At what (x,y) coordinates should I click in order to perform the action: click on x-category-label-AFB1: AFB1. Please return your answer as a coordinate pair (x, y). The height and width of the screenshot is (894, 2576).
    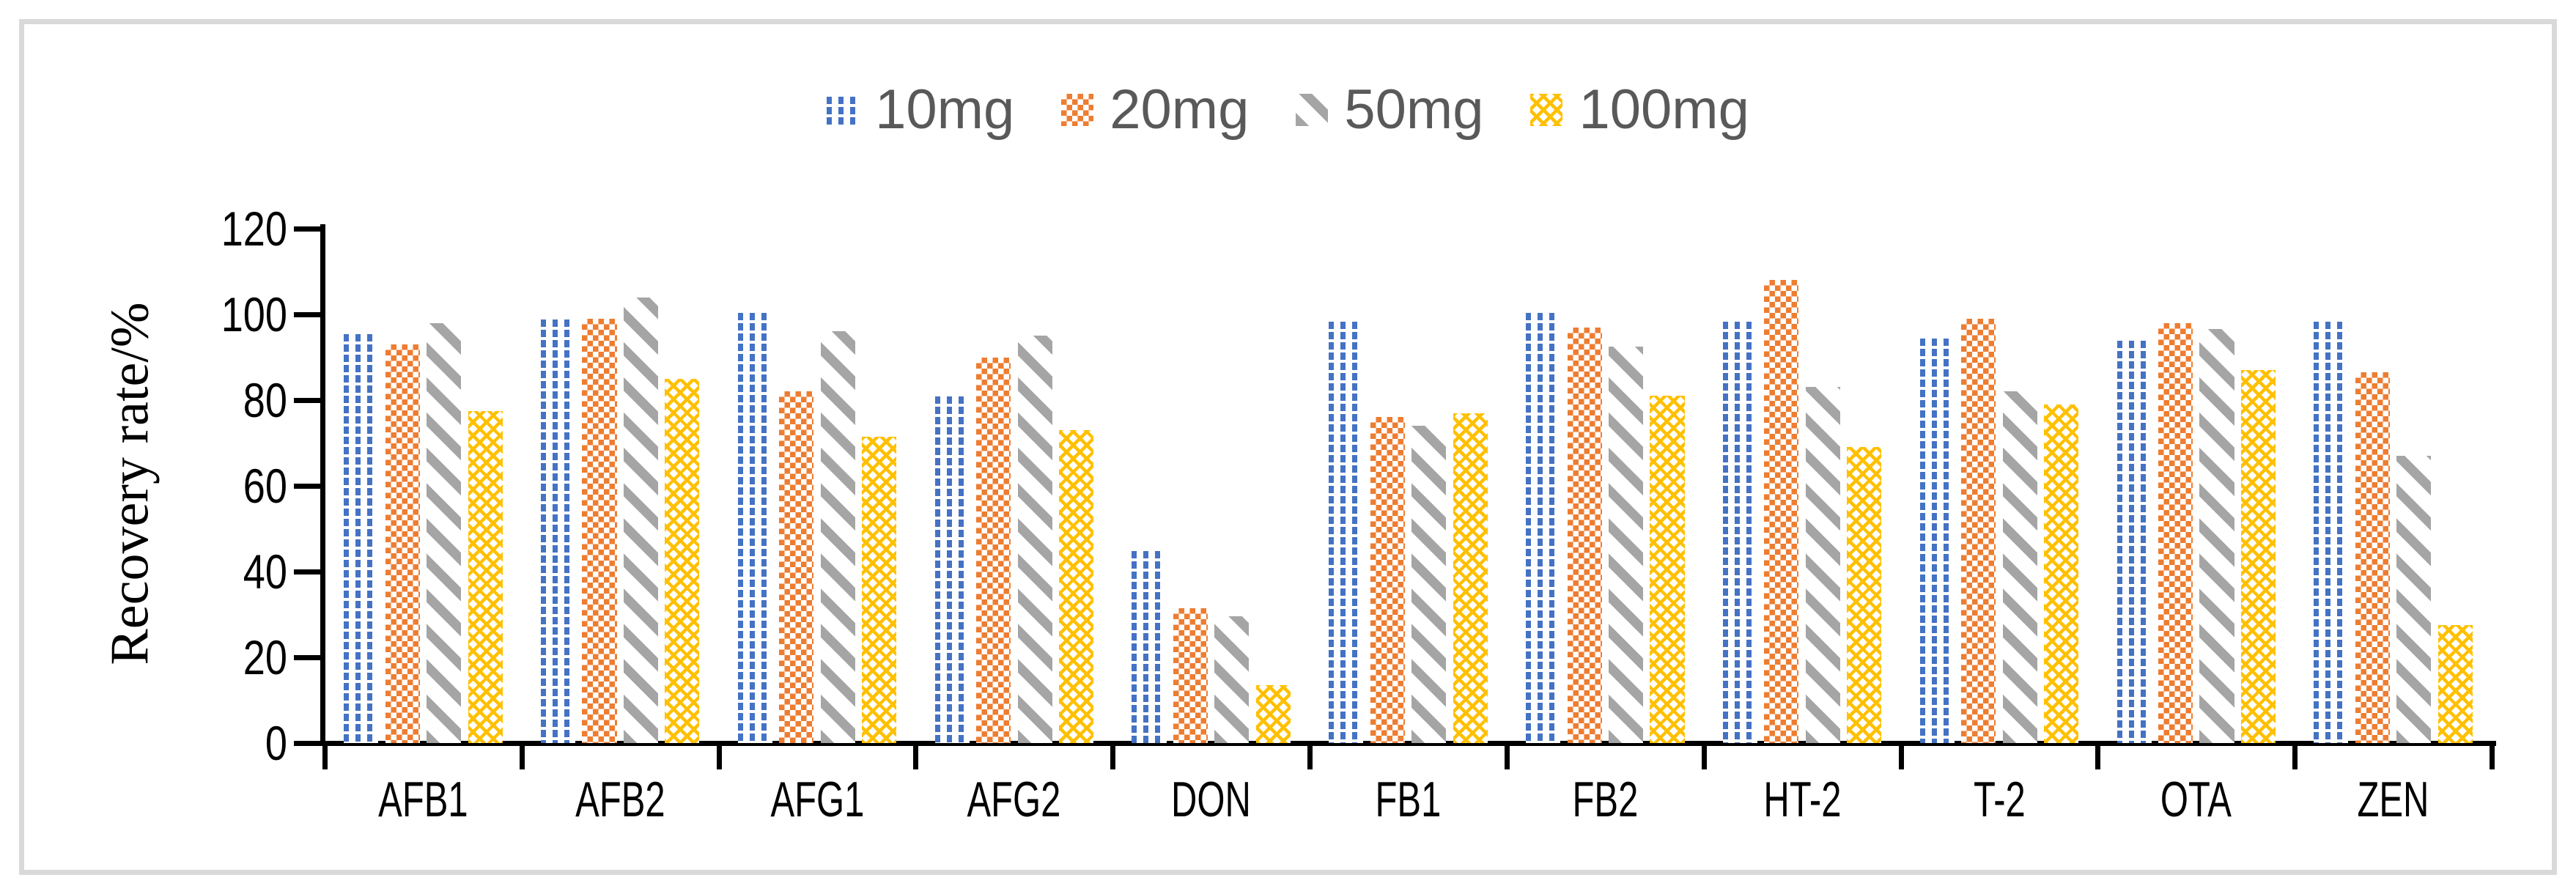
    Looking at the image, I should click on (423, 799).